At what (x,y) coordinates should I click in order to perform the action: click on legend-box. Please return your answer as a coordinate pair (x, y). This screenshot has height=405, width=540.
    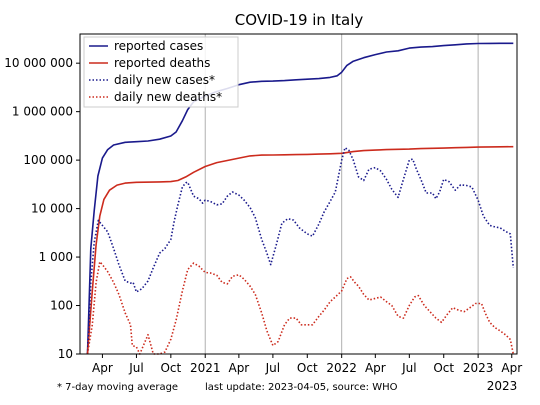
    Looking at the image, I should click on (161, 72).